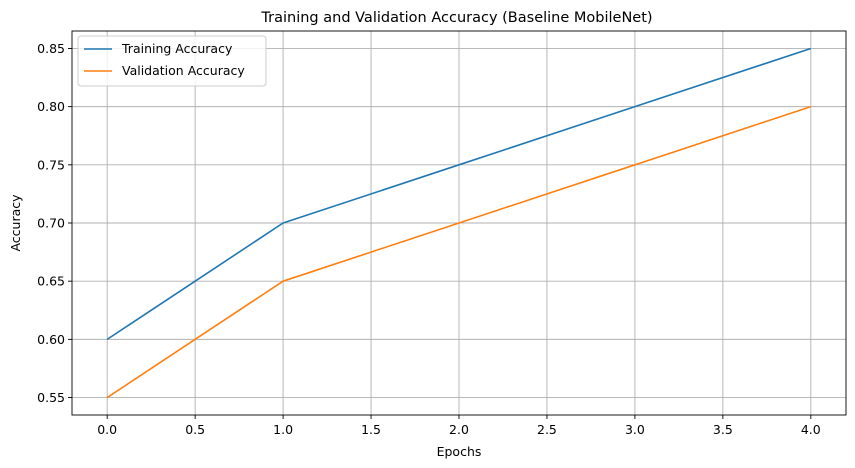  I want to click on x-tick-label: 2.5, so click(547, 429).